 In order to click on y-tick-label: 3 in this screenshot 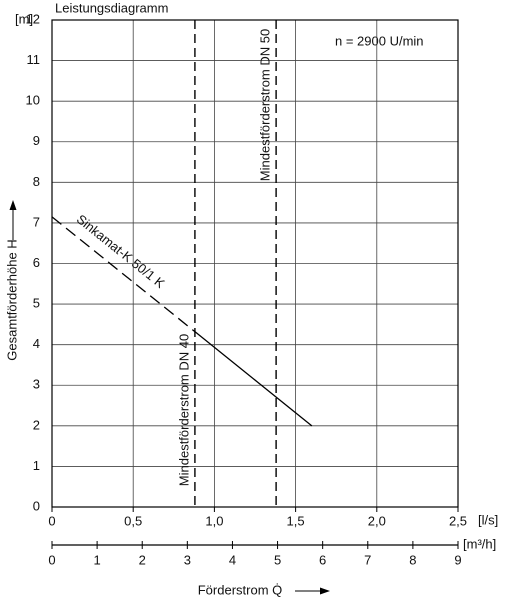, I will do `click(36, 384)`.